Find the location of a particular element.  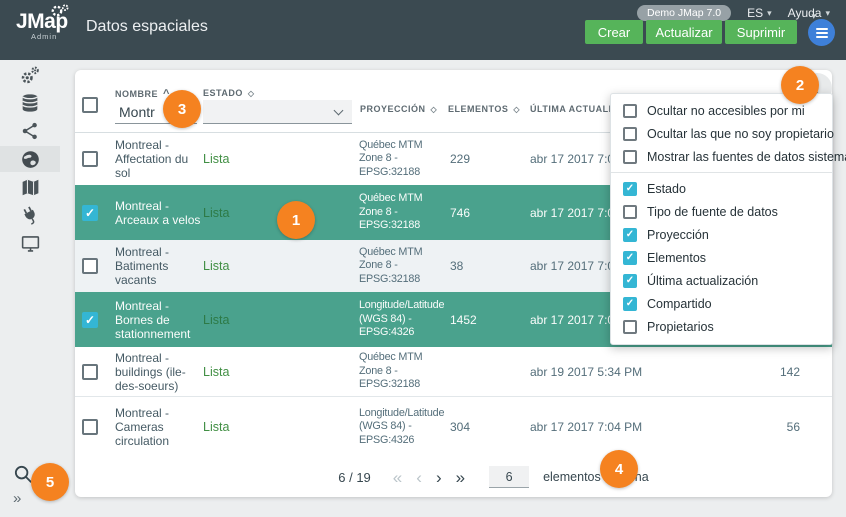

row-projection: Longitude/Latitude (WGS 84) - EPSG:4326 is located at coordinates (402, 319).